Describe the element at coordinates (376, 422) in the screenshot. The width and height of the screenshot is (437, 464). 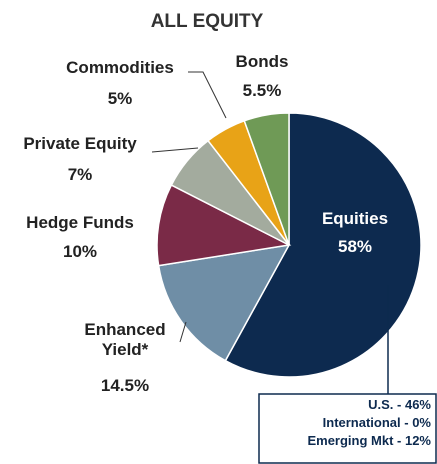
I see `note: International - 0%` at that location.